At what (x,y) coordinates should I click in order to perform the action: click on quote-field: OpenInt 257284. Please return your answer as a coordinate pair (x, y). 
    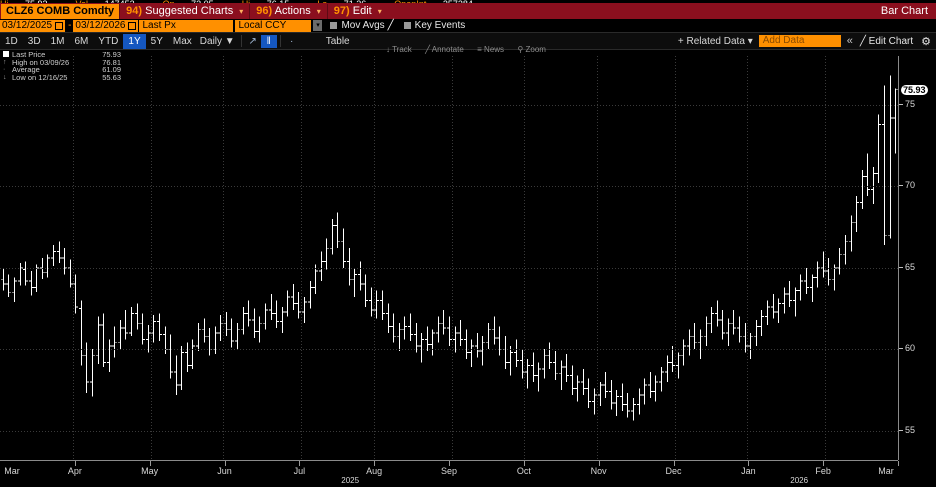
    Looking at the image, I should click on (440, 1).